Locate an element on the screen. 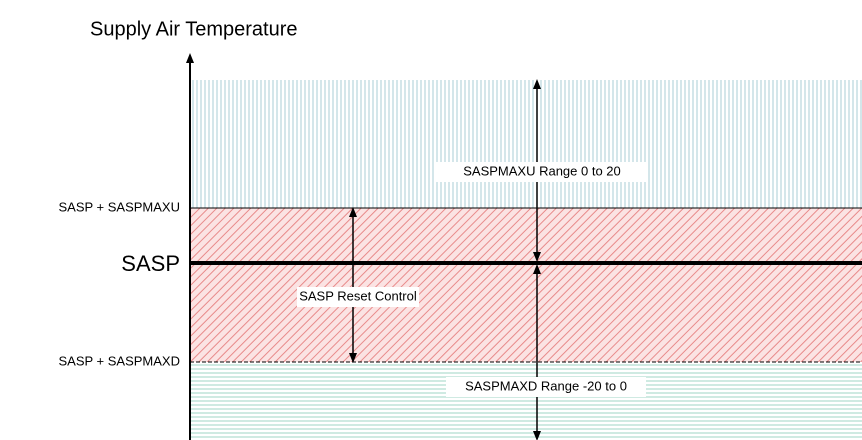 The height and width of the screenshot is (440, 862). reset-label: SASP Reset Control is located at coordinates (358, 295).